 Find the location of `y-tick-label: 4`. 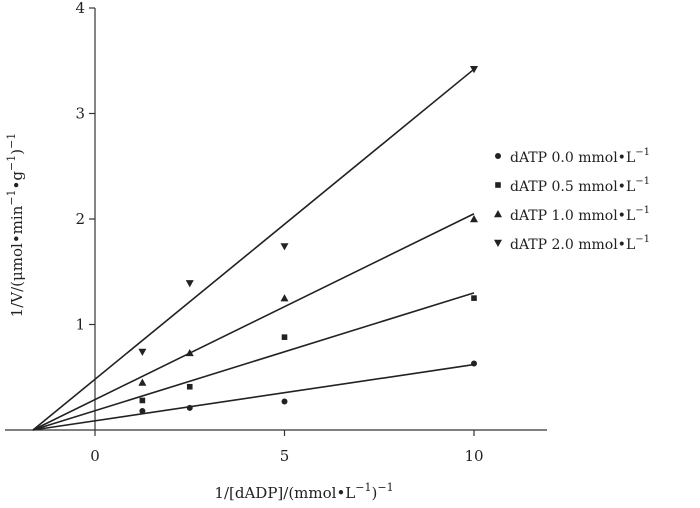

y-tick-label: 4 is located at coordinates (80, 8).